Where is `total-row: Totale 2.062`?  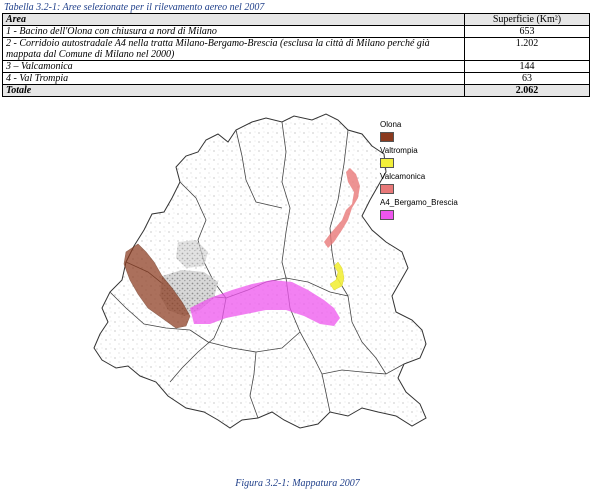
total-row: Totale 2.062 is located at coordinates (296, 90).